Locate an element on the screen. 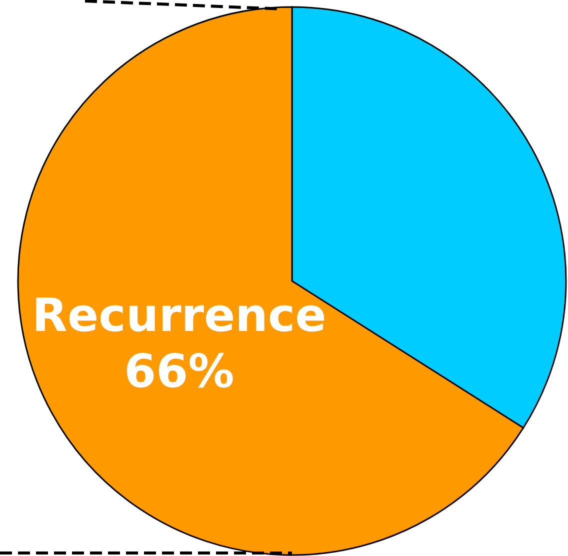  data-label: 66% is located at coordinates (179, 371).